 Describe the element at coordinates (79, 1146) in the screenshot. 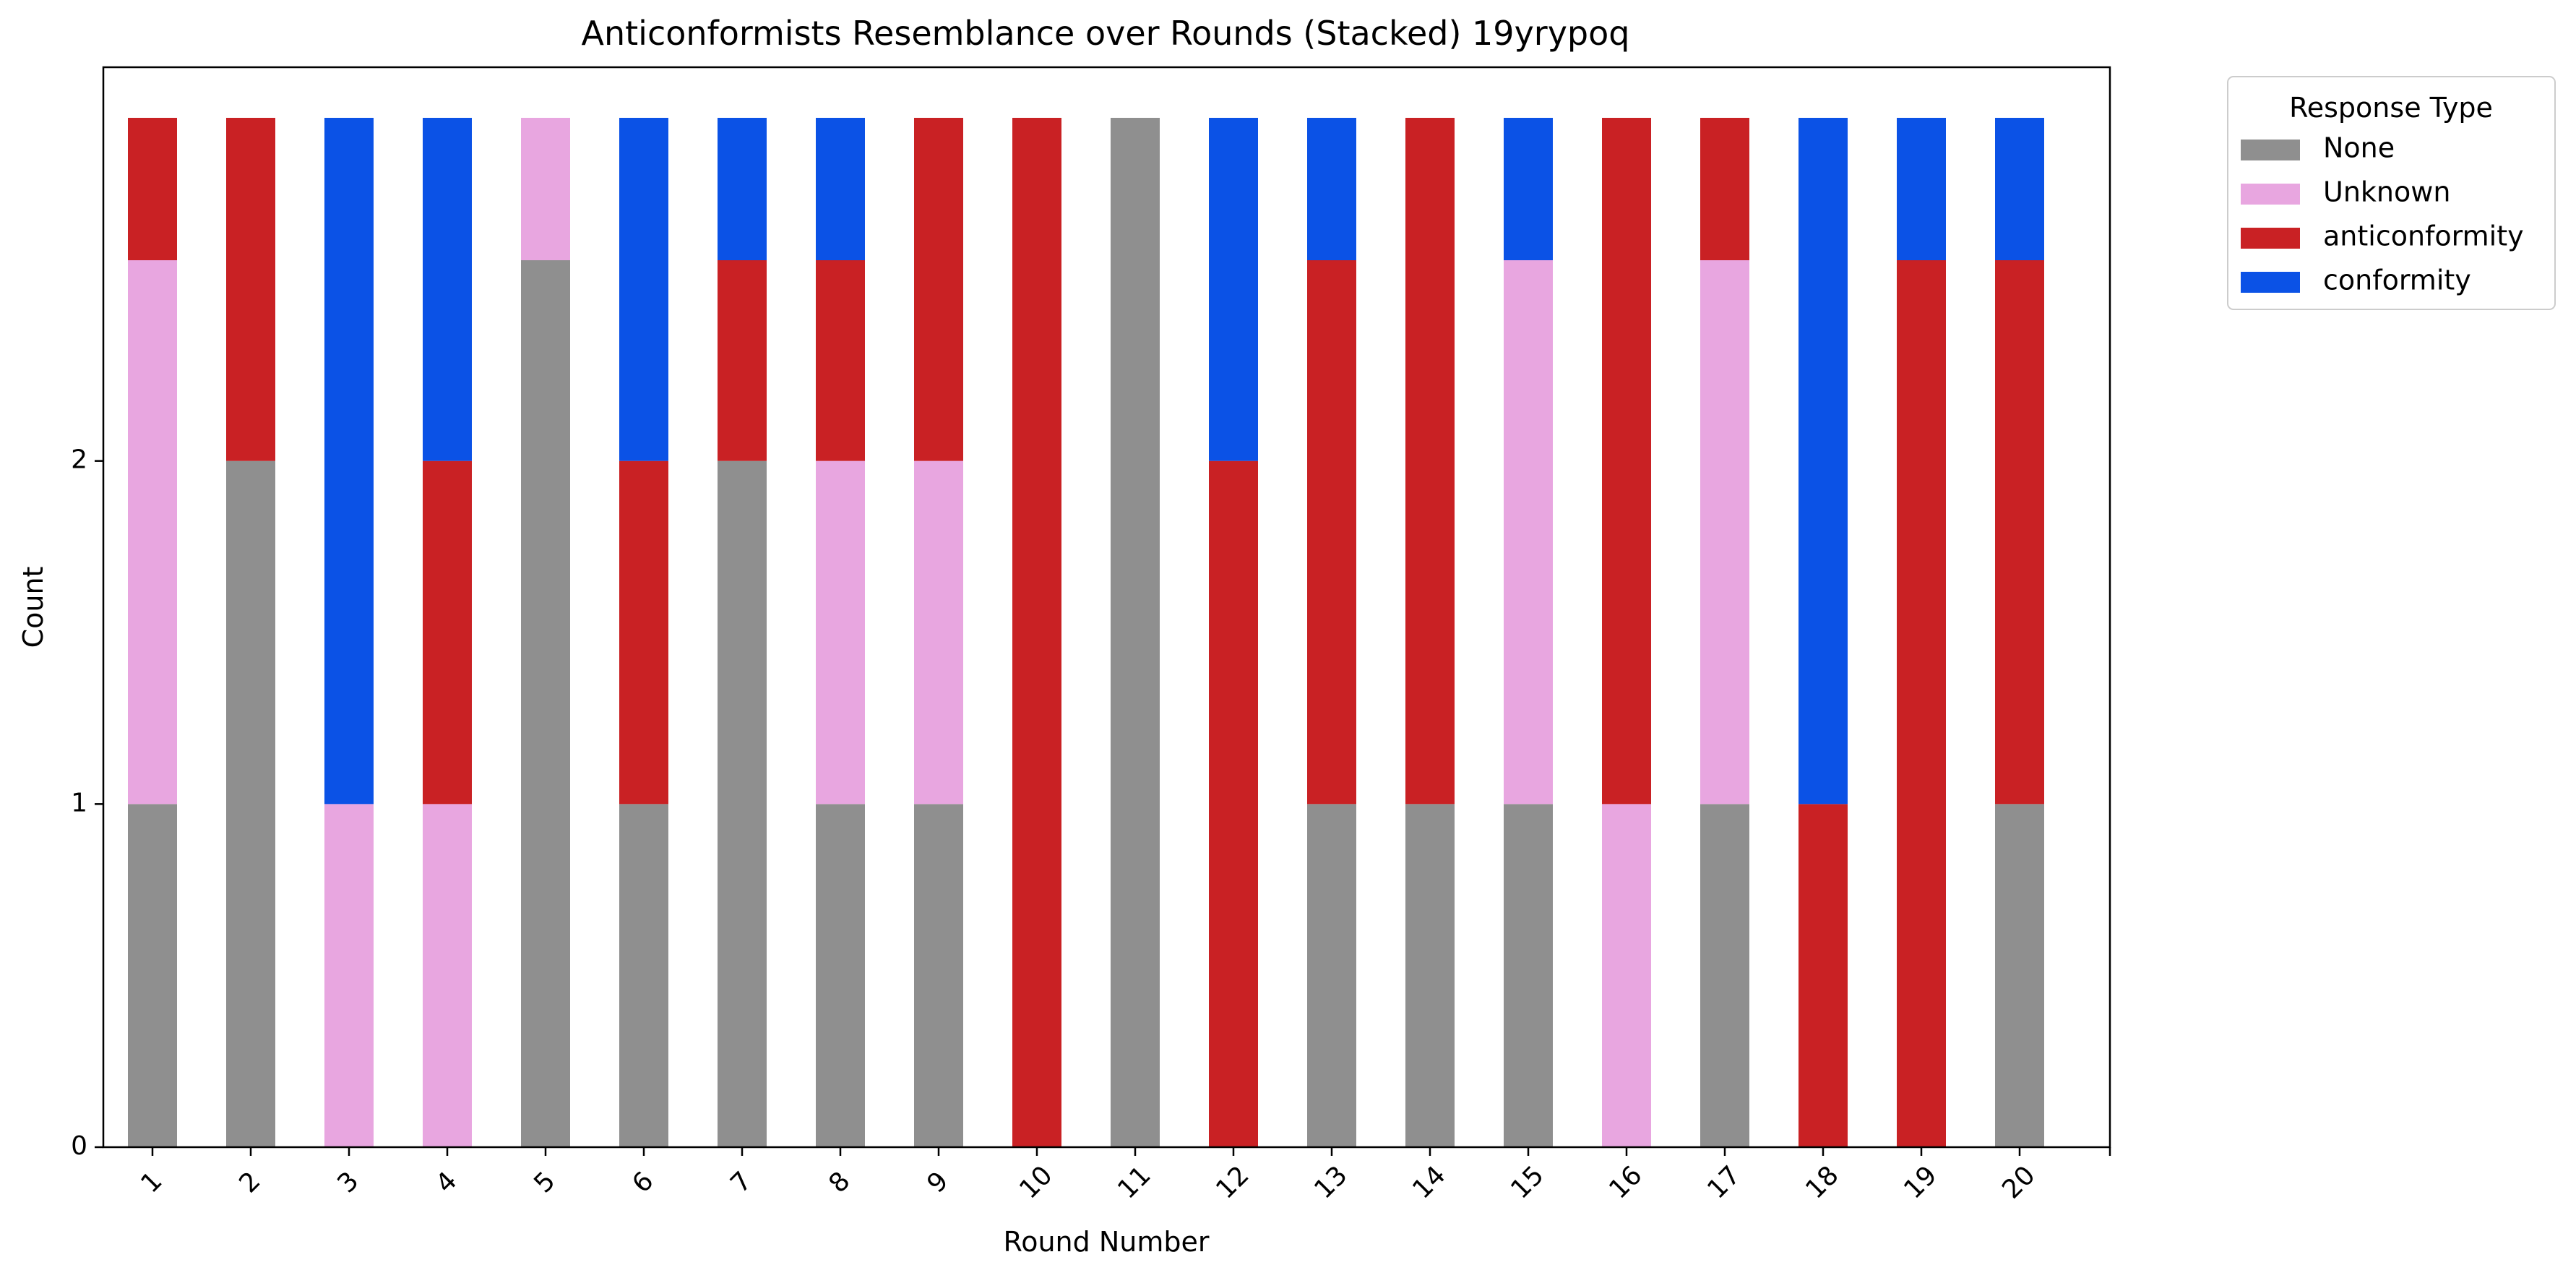

I see `y-tick-label: 0` at that location.